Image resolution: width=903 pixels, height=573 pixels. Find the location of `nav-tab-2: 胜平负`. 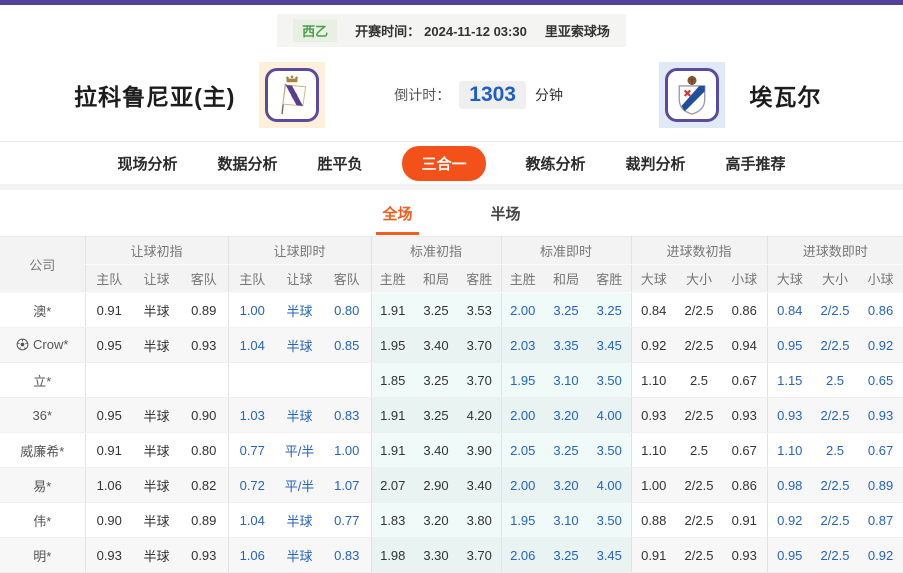

nav-tab-2: 胜平负 is located at coordinates (340, 164).